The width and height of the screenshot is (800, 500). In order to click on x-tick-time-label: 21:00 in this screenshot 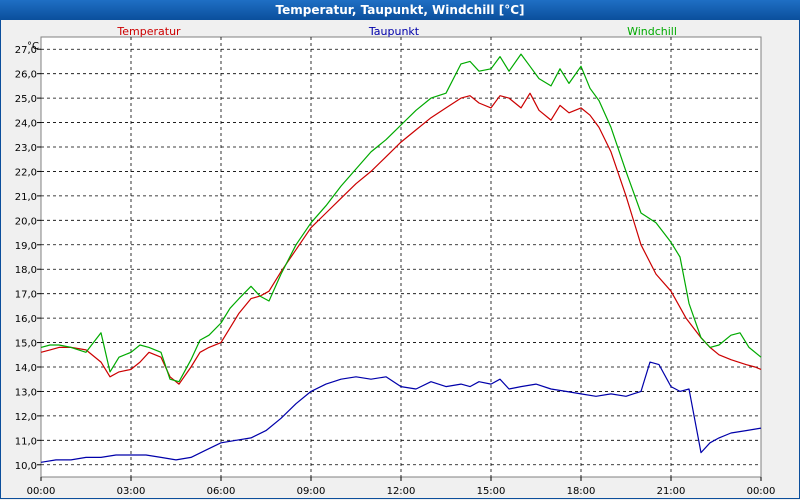, I will do `click(671, 491)`.